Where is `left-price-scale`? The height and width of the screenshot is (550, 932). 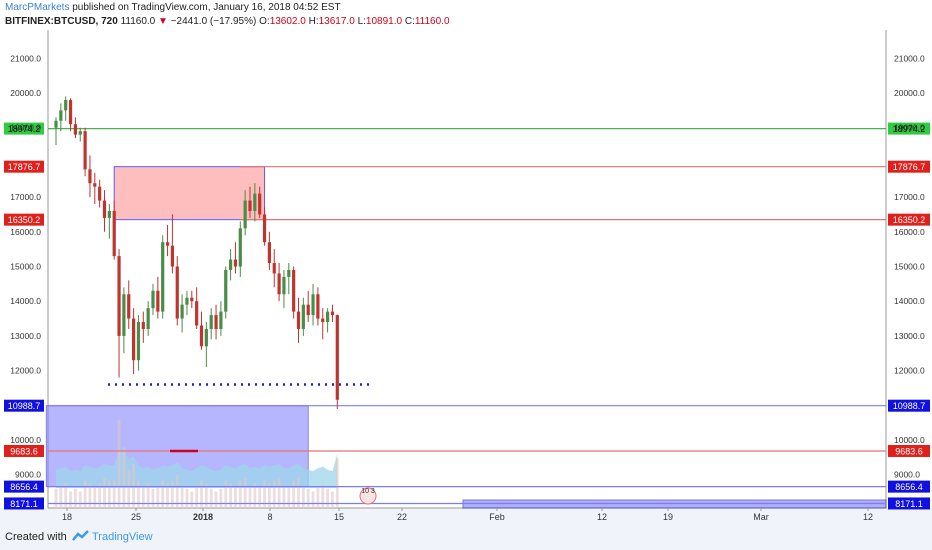 left-price-scale is located at coordinates (24, 269).